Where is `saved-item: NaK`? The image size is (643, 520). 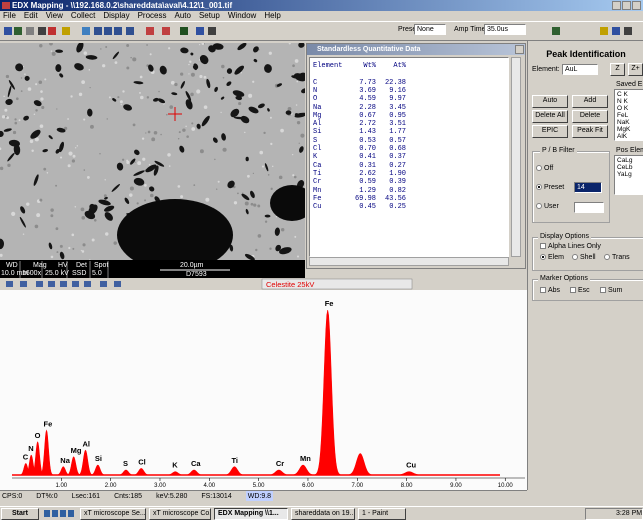 saved-item: NaK is located at coordinates (623, 122).